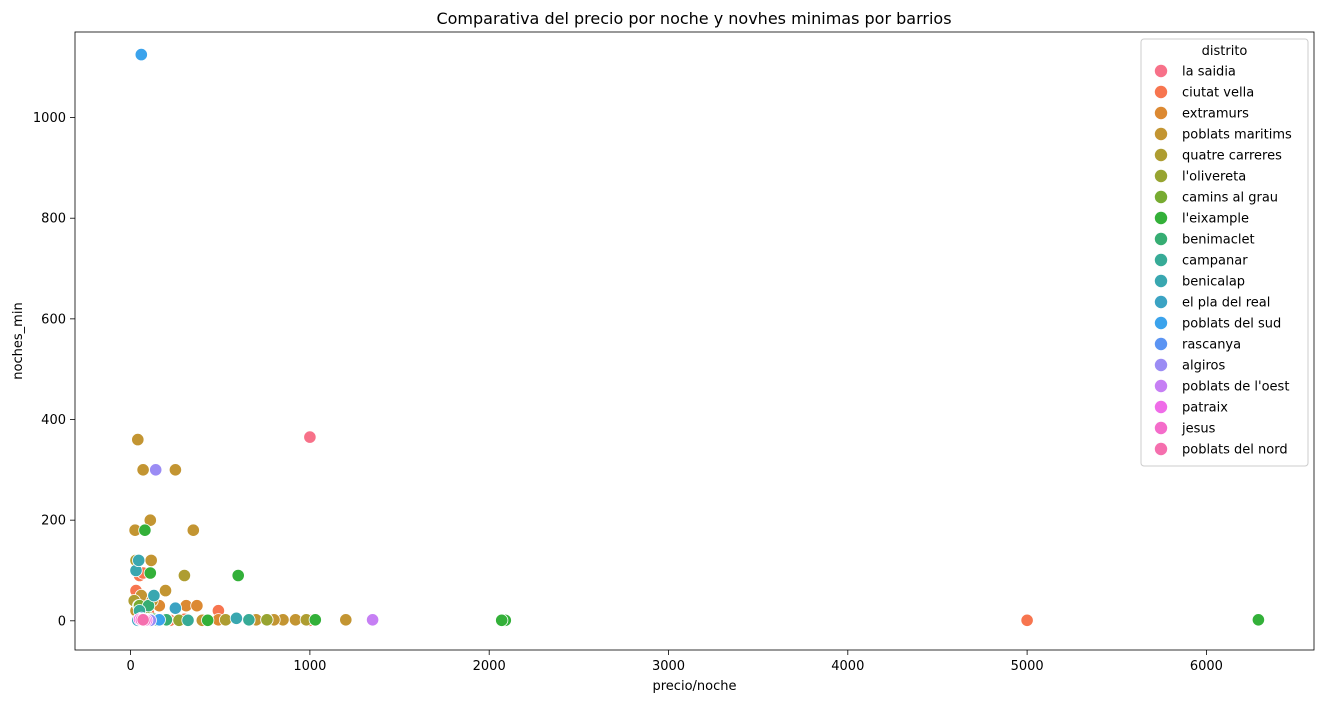 This screenshot has width=1324, height=701. Describe the element at coordinates (1237, 135) in the screenshot. I see `legend-label: poblats maritims` at that location.